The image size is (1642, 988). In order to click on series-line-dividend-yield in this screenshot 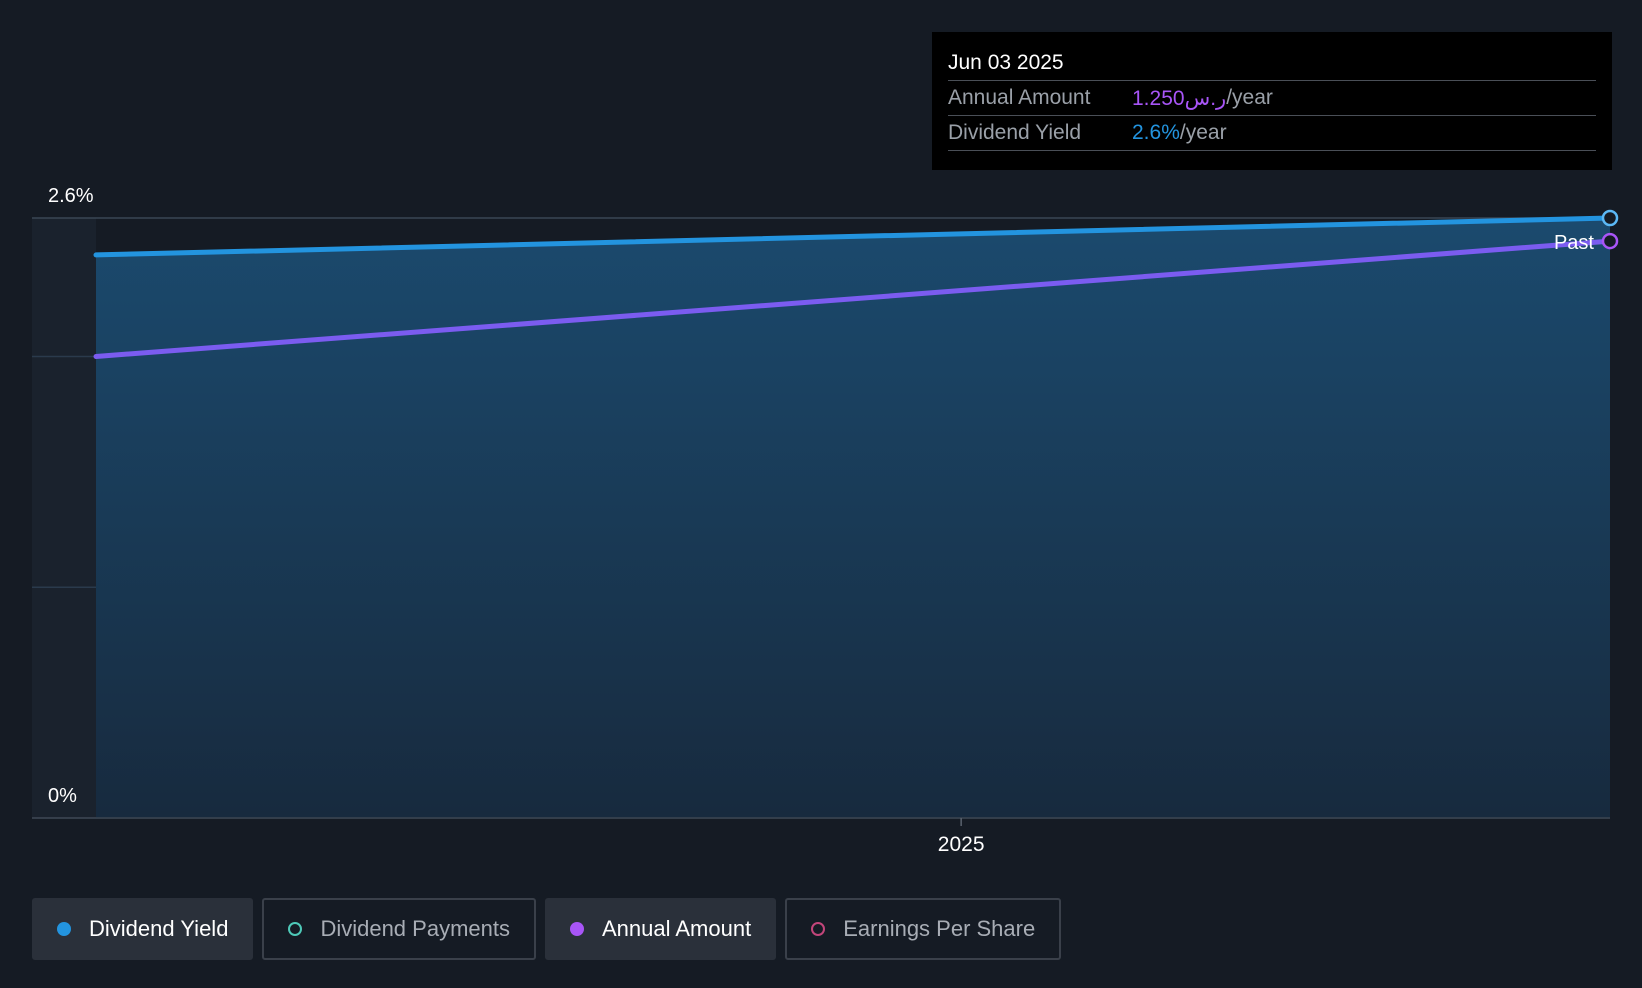, I will do `click(853, 236)`.